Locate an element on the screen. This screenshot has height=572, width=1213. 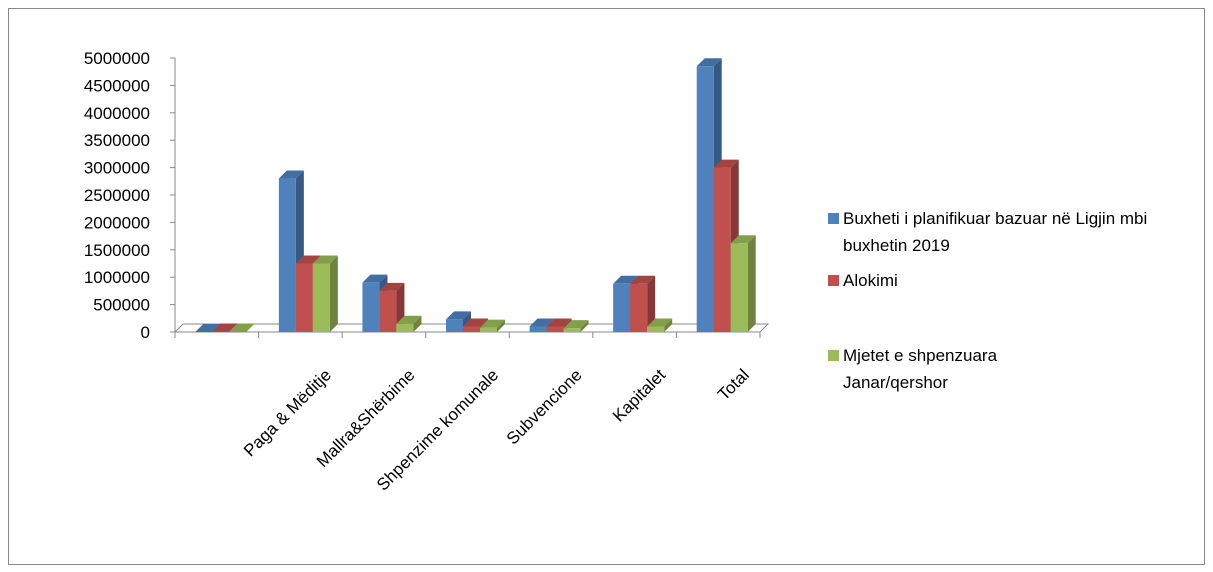
legend-item: Mjetet e shpenzuara Janar/qershor is located at coordinates (1013, 369).